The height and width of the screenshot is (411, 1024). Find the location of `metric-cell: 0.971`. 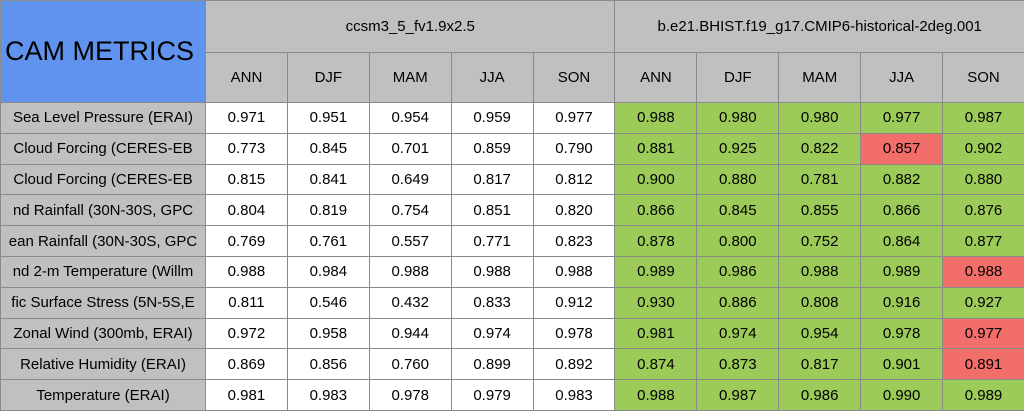

metric-cell: 0.971 is located at coordinates (247, 118).